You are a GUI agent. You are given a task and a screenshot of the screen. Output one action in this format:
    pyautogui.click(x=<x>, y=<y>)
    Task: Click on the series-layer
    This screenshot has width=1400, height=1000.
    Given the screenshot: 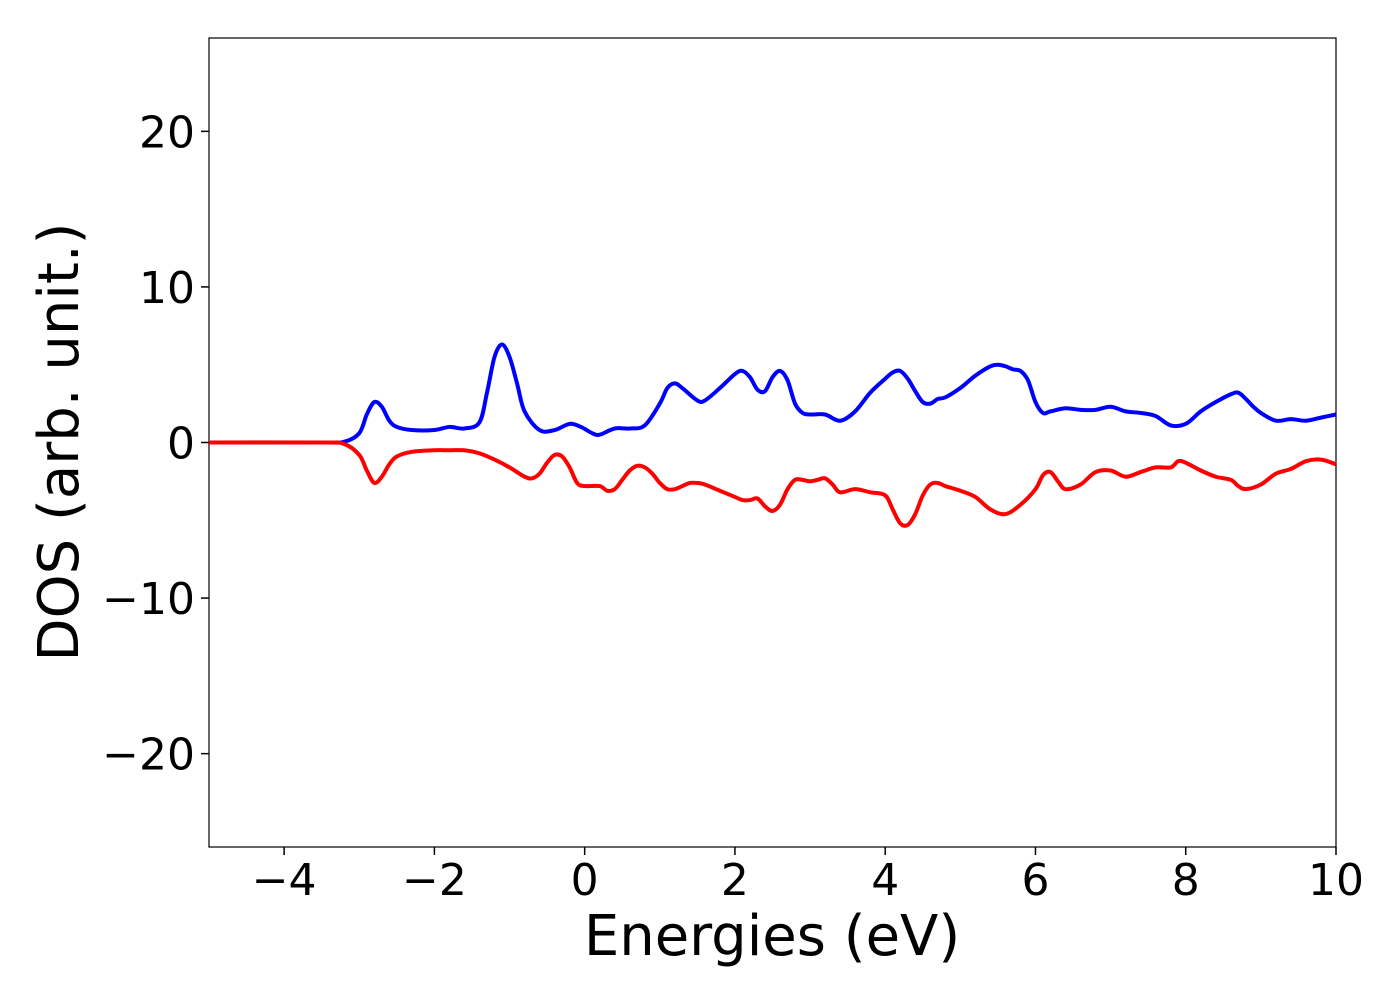 What is the action you would take?
    pyautogui.click(x=772, y=435)
    